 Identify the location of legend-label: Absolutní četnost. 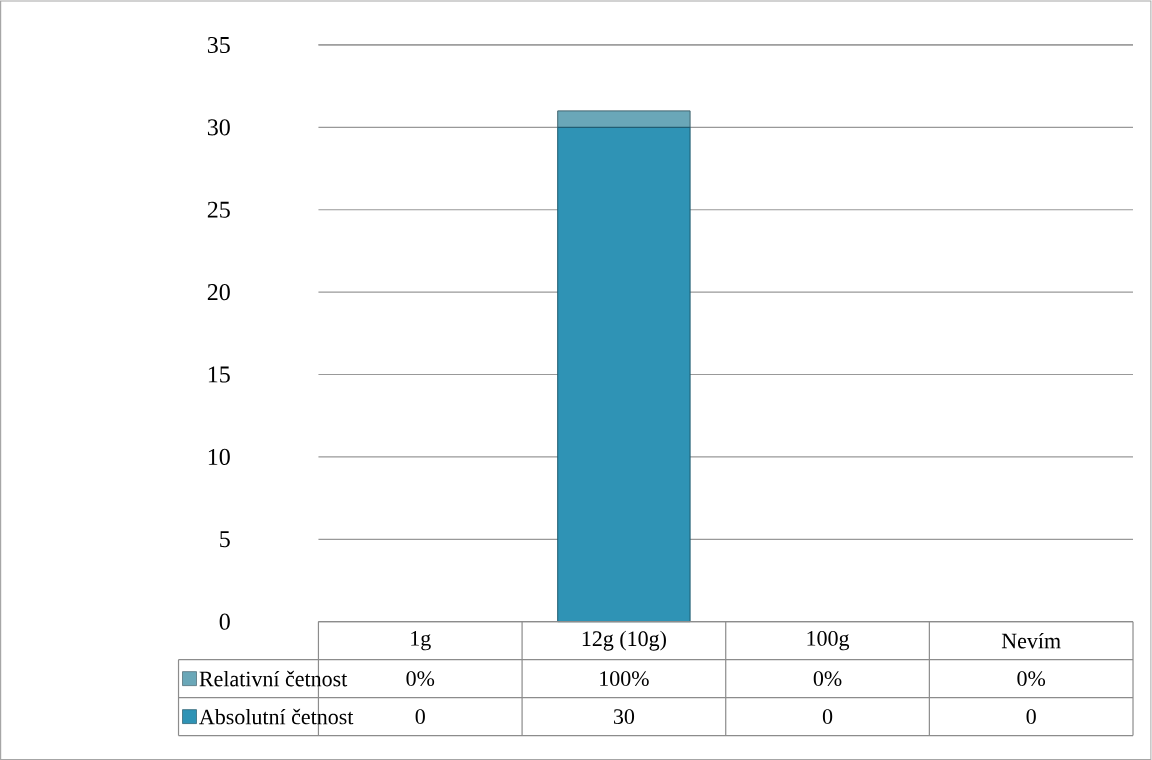
(276, 716).